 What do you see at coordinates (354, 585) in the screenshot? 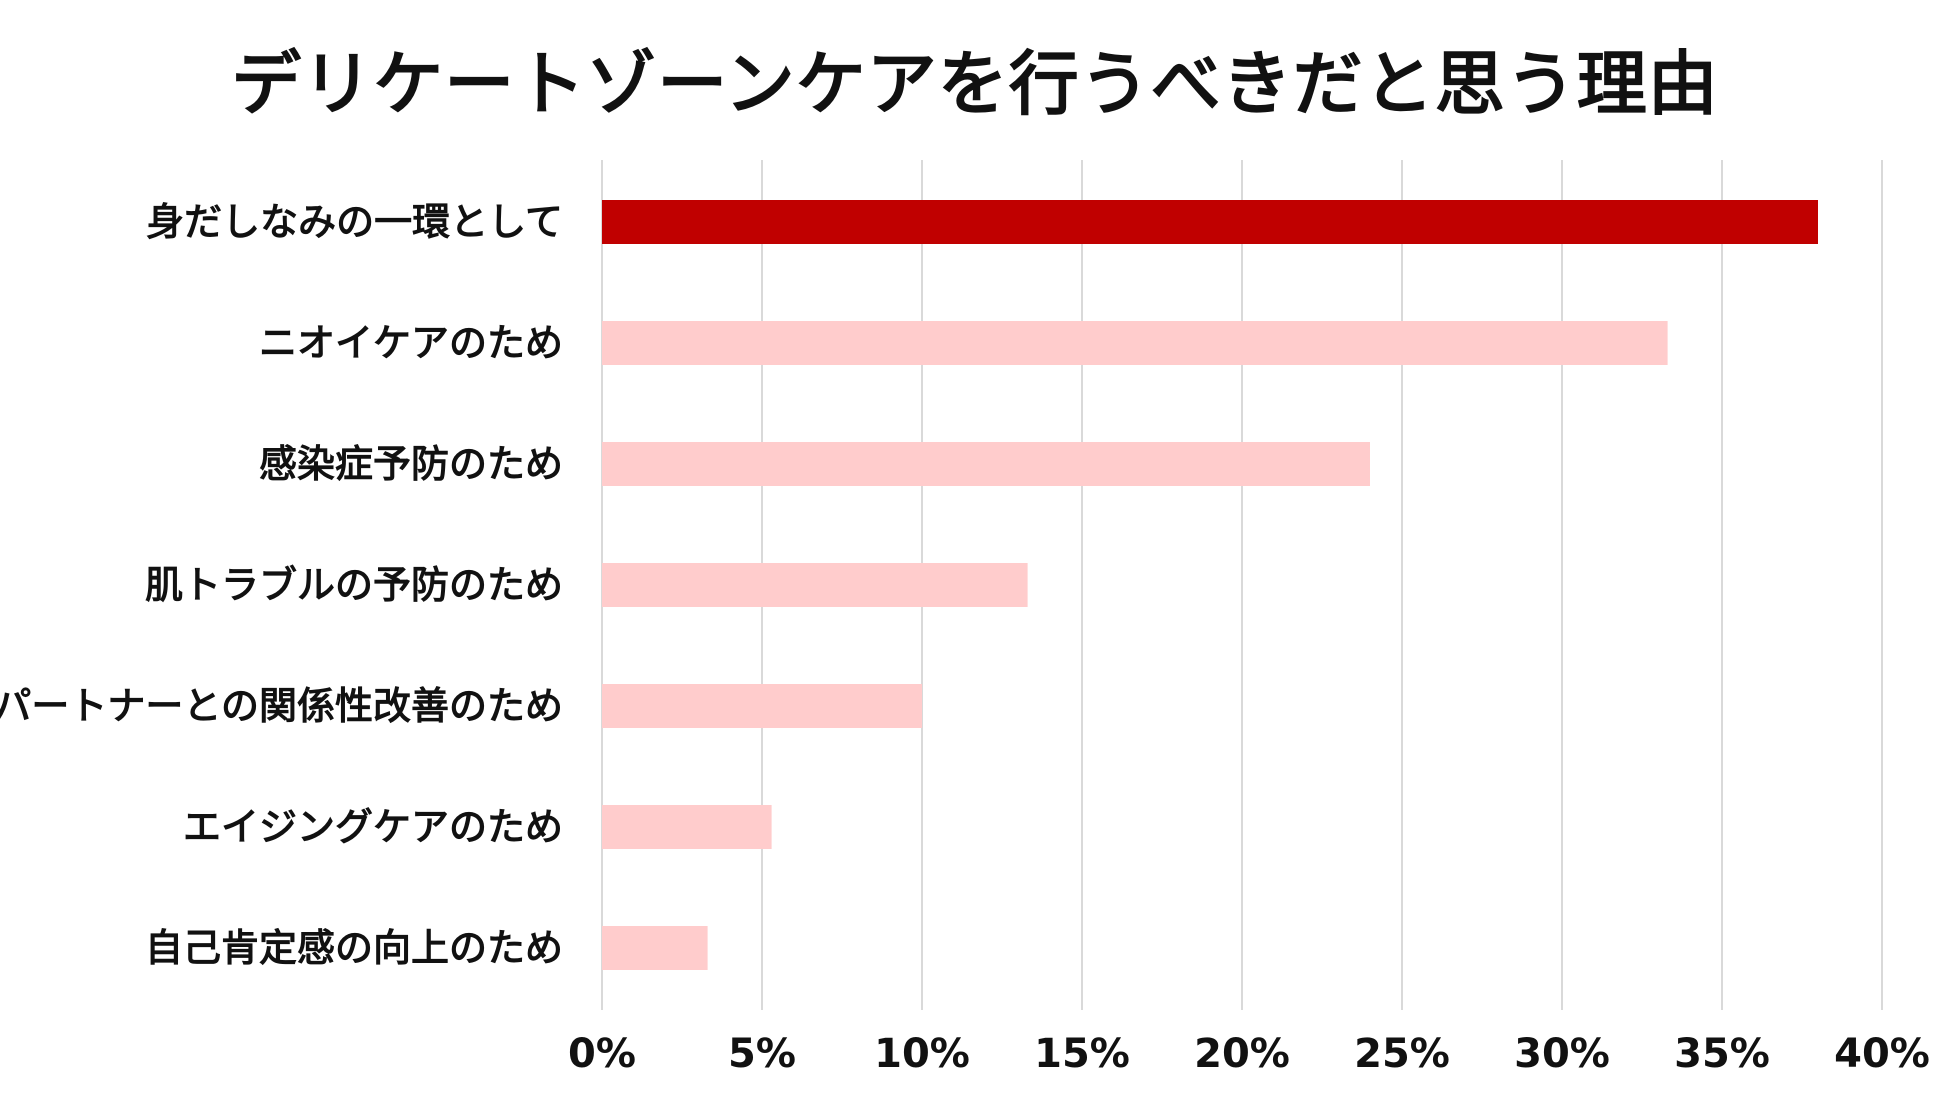
I see `category-label: 肌トラブルの予防のため` at bounding box center [354, 585].